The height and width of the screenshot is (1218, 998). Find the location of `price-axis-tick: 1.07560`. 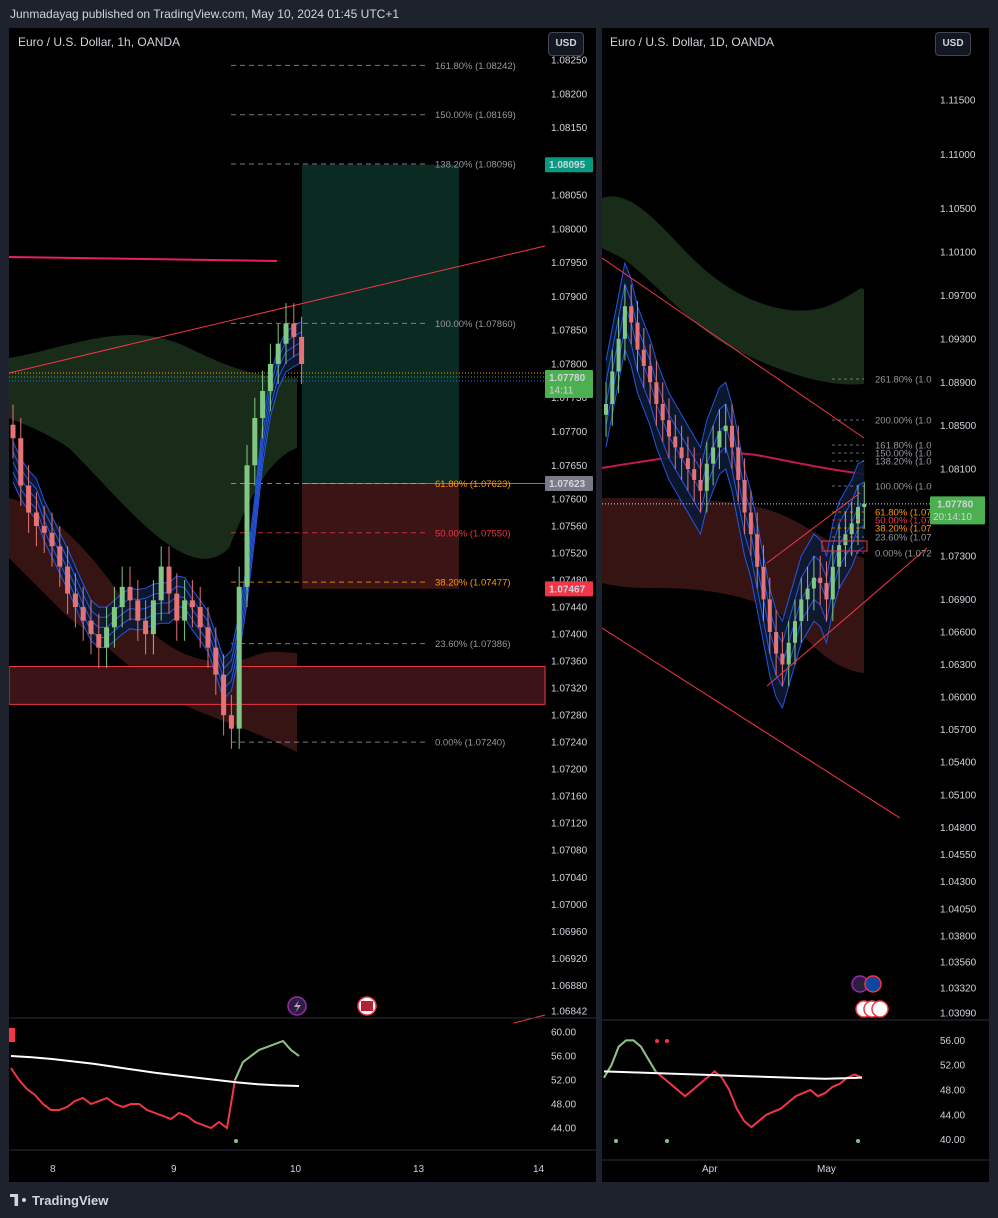

price-axis-tick: 1.07560 is located at coordinates (569, 527).